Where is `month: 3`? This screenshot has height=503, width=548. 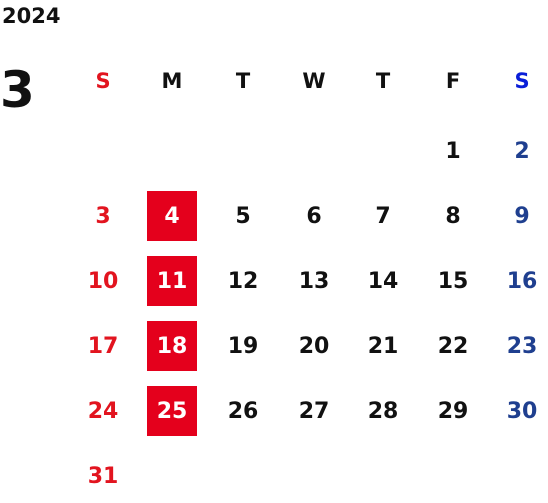 month: 3 is located at coordinates (17, 90).